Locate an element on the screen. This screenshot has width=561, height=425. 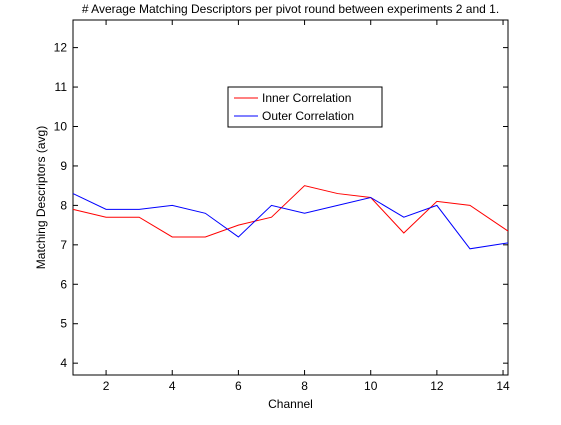
series-layer is located at coordinates (290, 217).